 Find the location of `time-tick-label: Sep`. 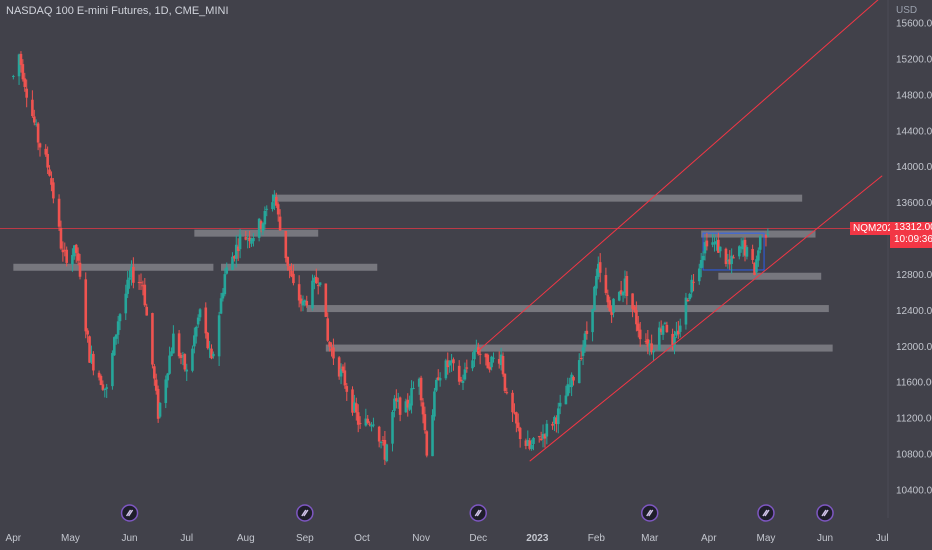

time-tick-label: Sep is located at coordinates (305, 538).